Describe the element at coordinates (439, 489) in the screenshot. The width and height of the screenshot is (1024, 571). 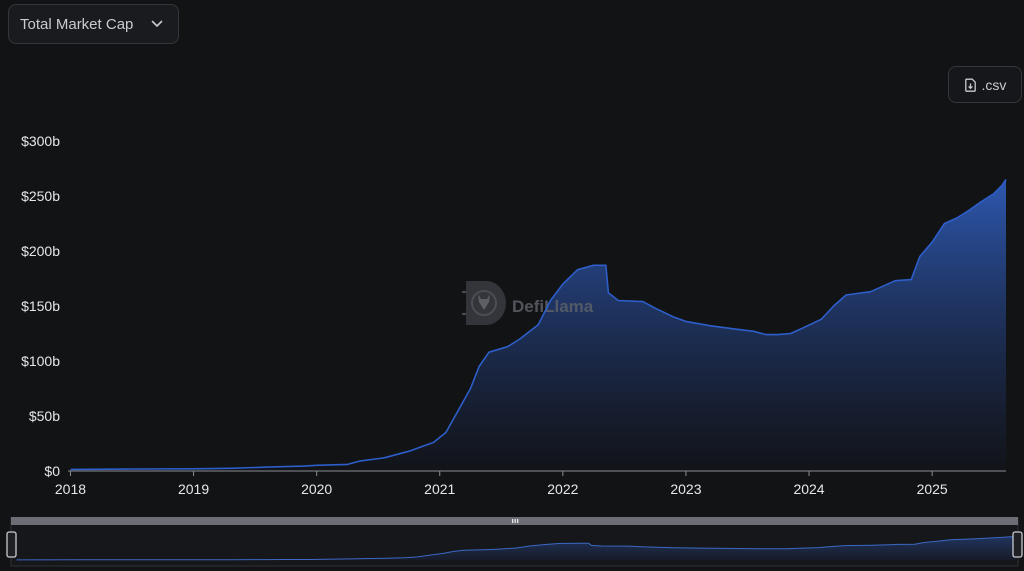
I see `x-tick-label: 2021` at that location.